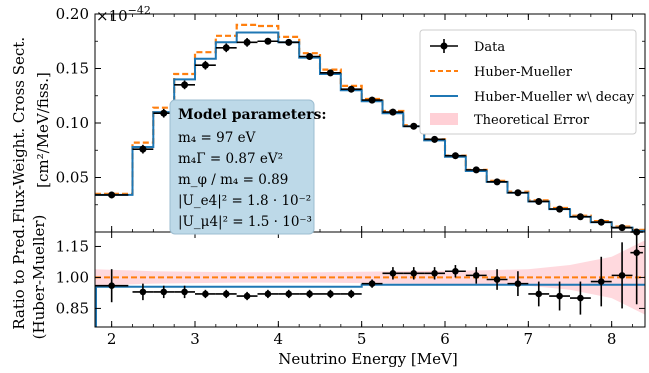 This screenshot has height=373, width=649. Describe the element at coordinates (489, 47) in the screenshot. I see `legend-label-data: Data` at that location.